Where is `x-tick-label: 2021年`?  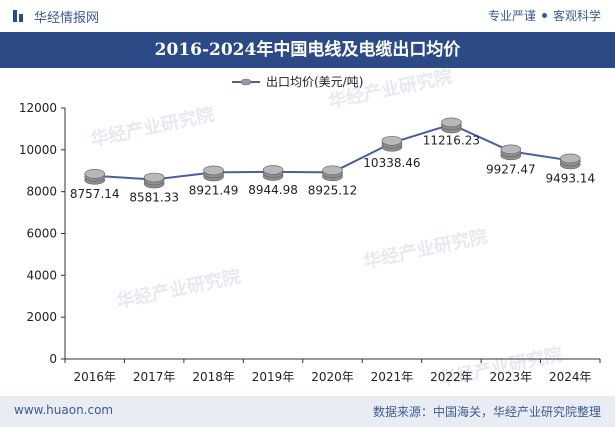
x-tick-label: 2021年 is located at coordinates (392, 377).